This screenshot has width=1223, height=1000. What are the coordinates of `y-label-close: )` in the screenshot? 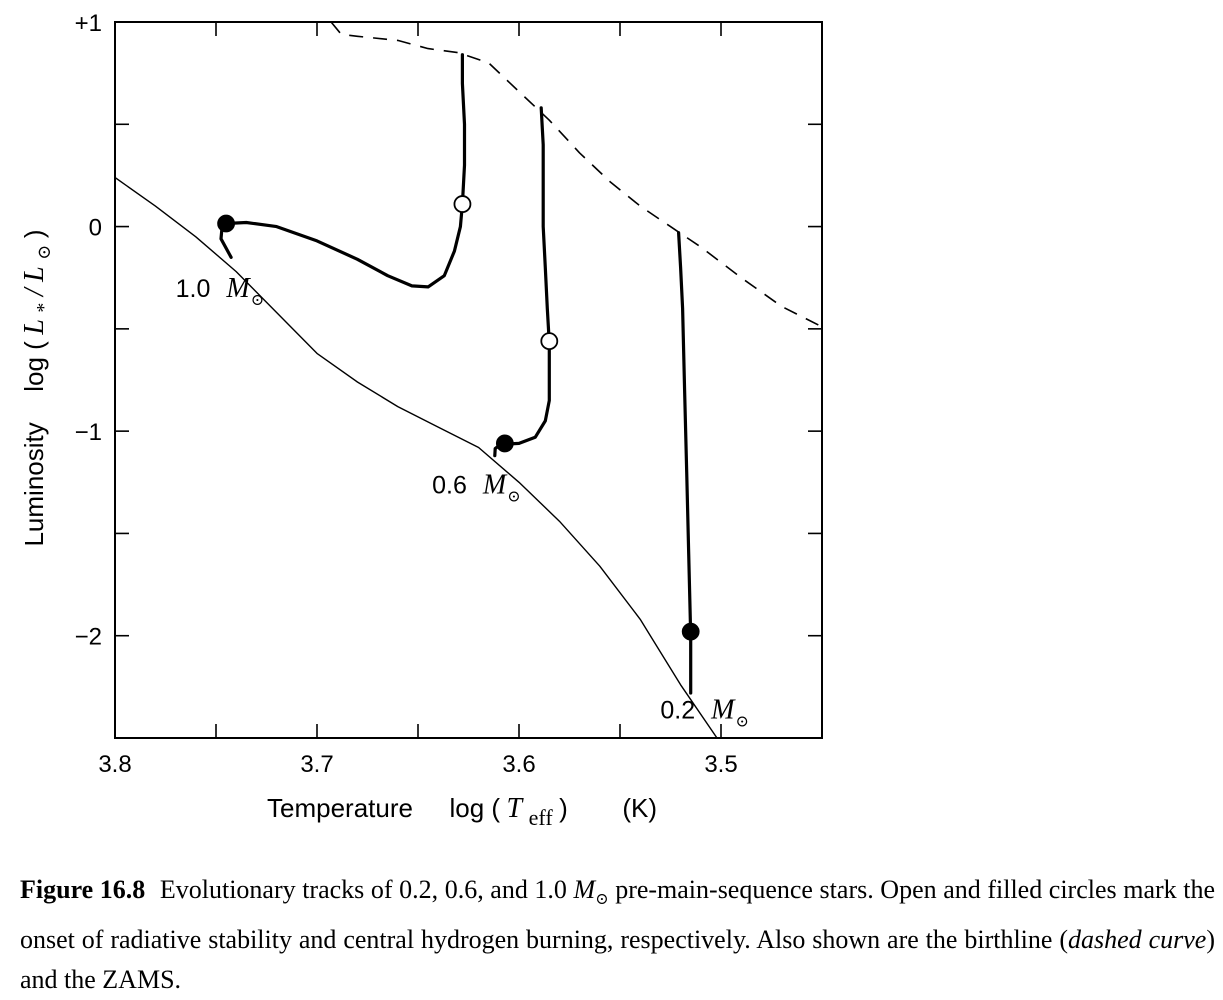 It's located at (34, 233).